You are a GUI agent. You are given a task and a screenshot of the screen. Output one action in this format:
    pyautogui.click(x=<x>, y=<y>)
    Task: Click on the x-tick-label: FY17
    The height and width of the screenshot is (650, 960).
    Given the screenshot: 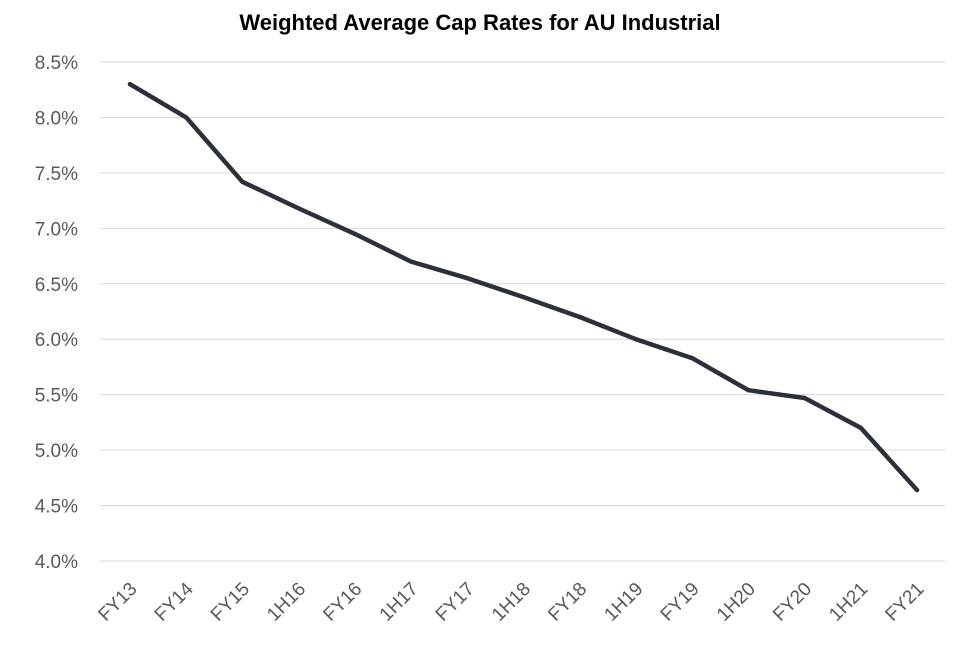 What is the action you would take?
    pyautogui.click(x=455, y=602)
    